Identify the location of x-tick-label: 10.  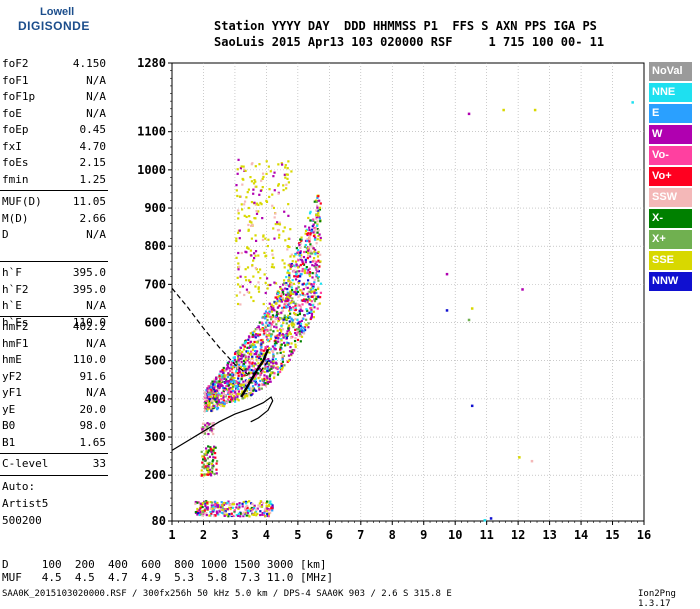
(455, 535).